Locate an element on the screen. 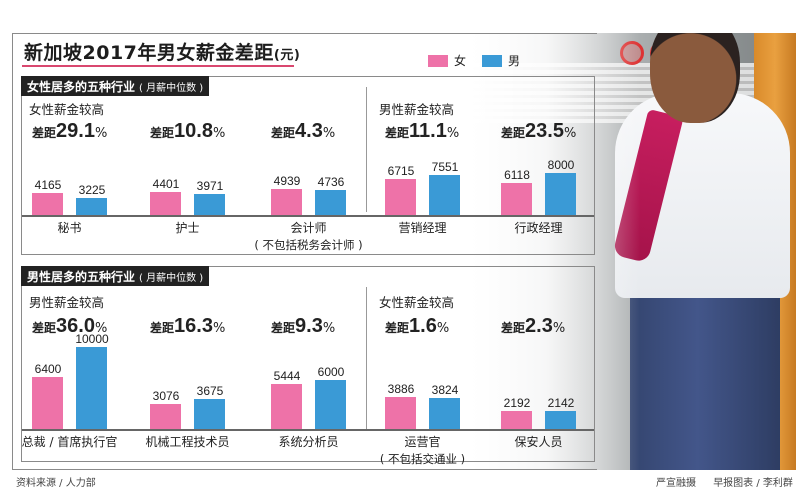 This screenshot has height=490, width=800. value-female: 6118 is located at coordinates (517, 175).